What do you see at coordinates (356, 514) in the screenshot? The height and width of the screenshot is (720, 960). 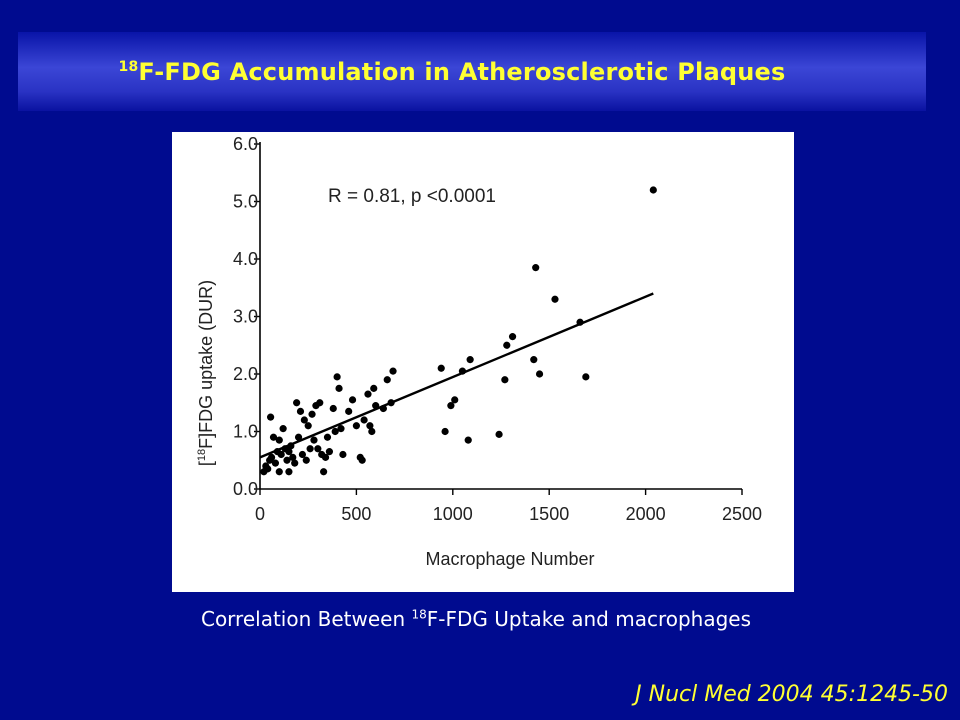 I see `x-tick-label: 500` at bounding box center [356, 514].